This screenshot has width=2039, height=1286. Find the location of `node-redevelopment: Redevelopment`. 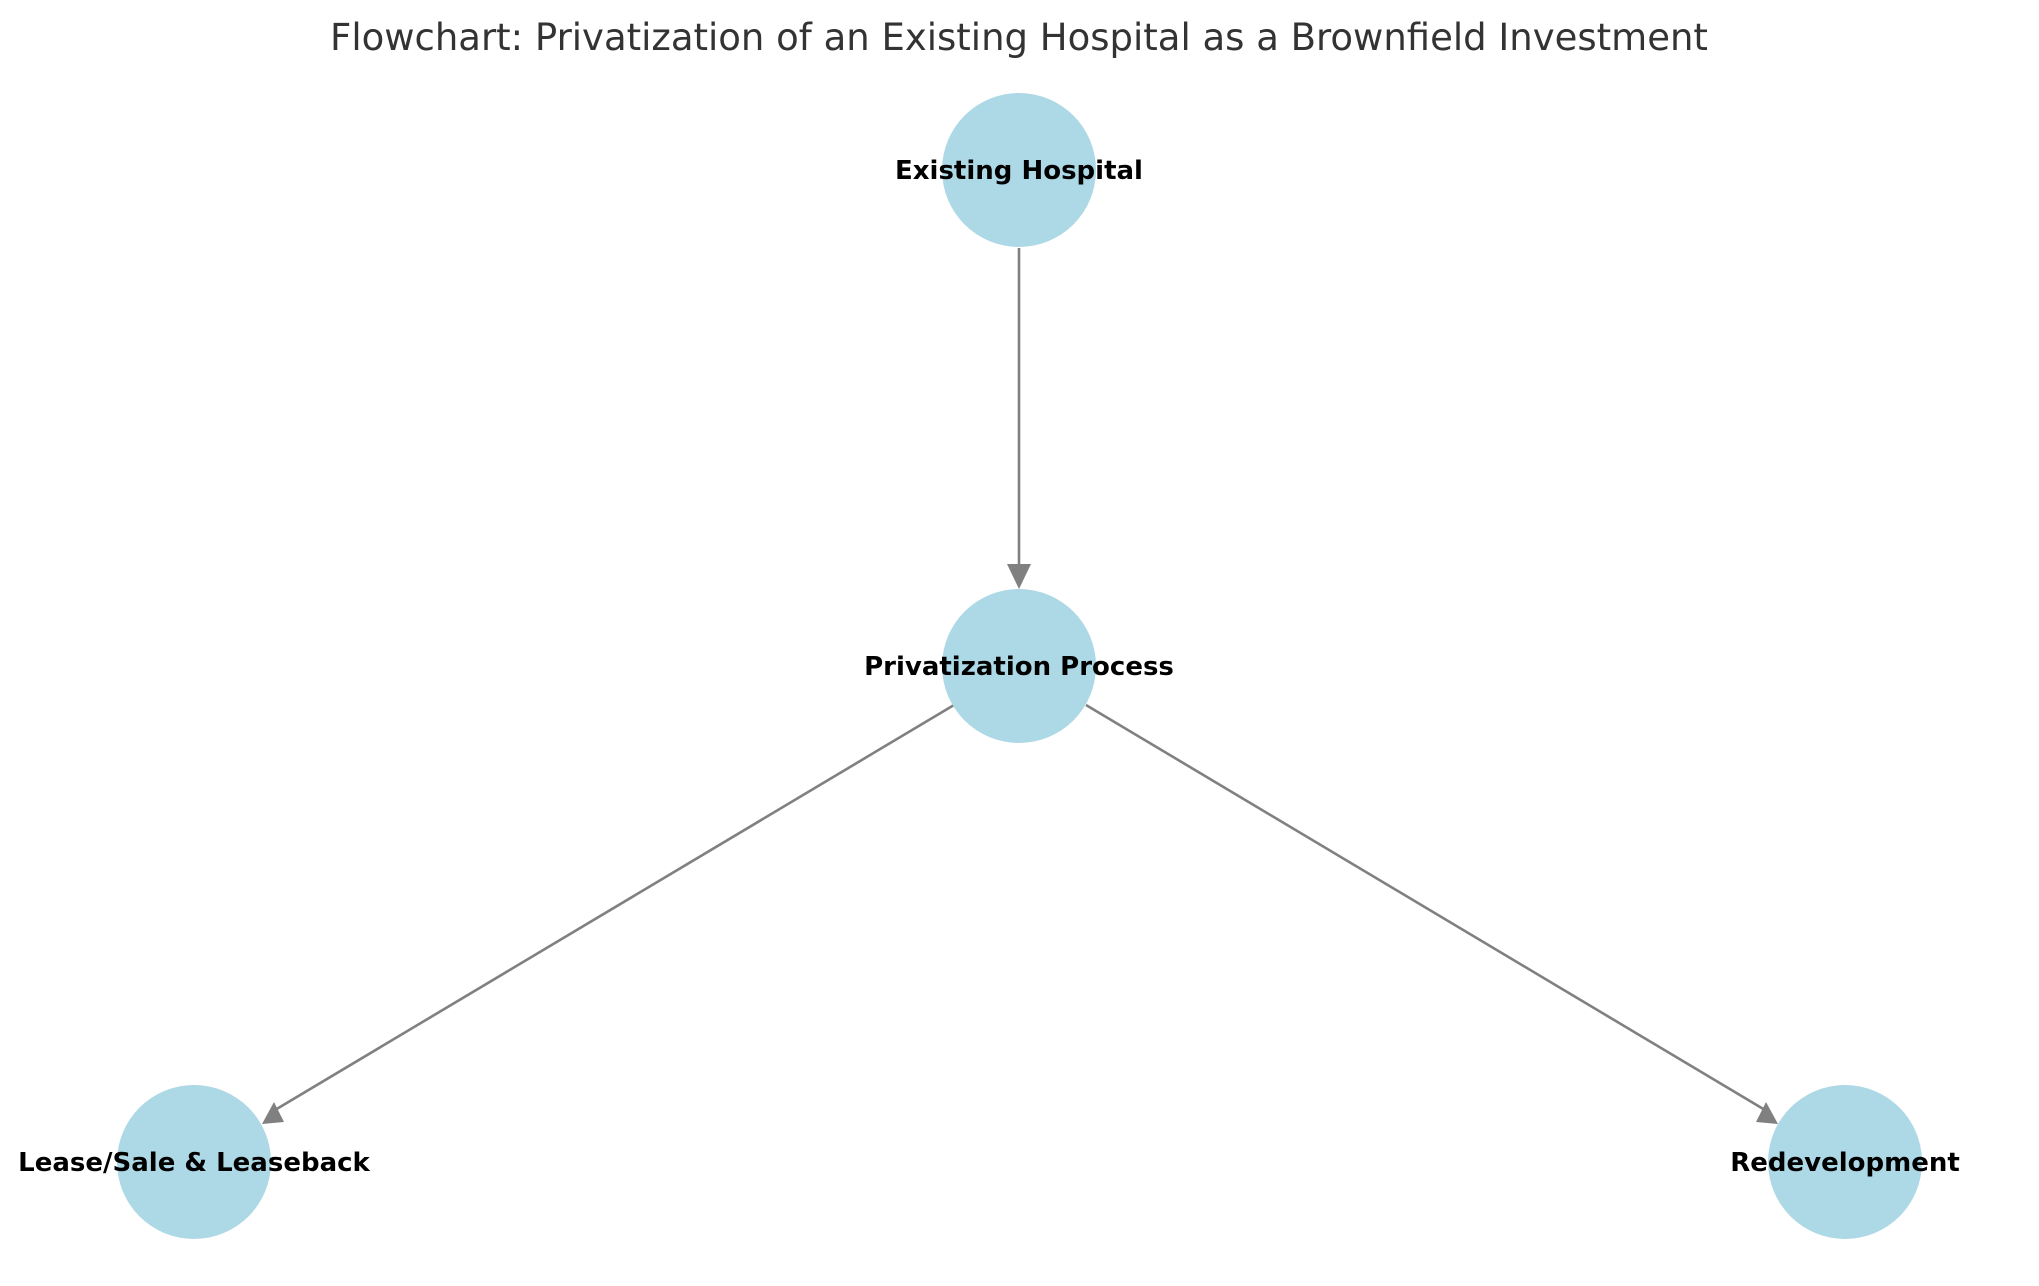

node-redevelopment: Redevelopment is located at coordinates (1845, 1162).